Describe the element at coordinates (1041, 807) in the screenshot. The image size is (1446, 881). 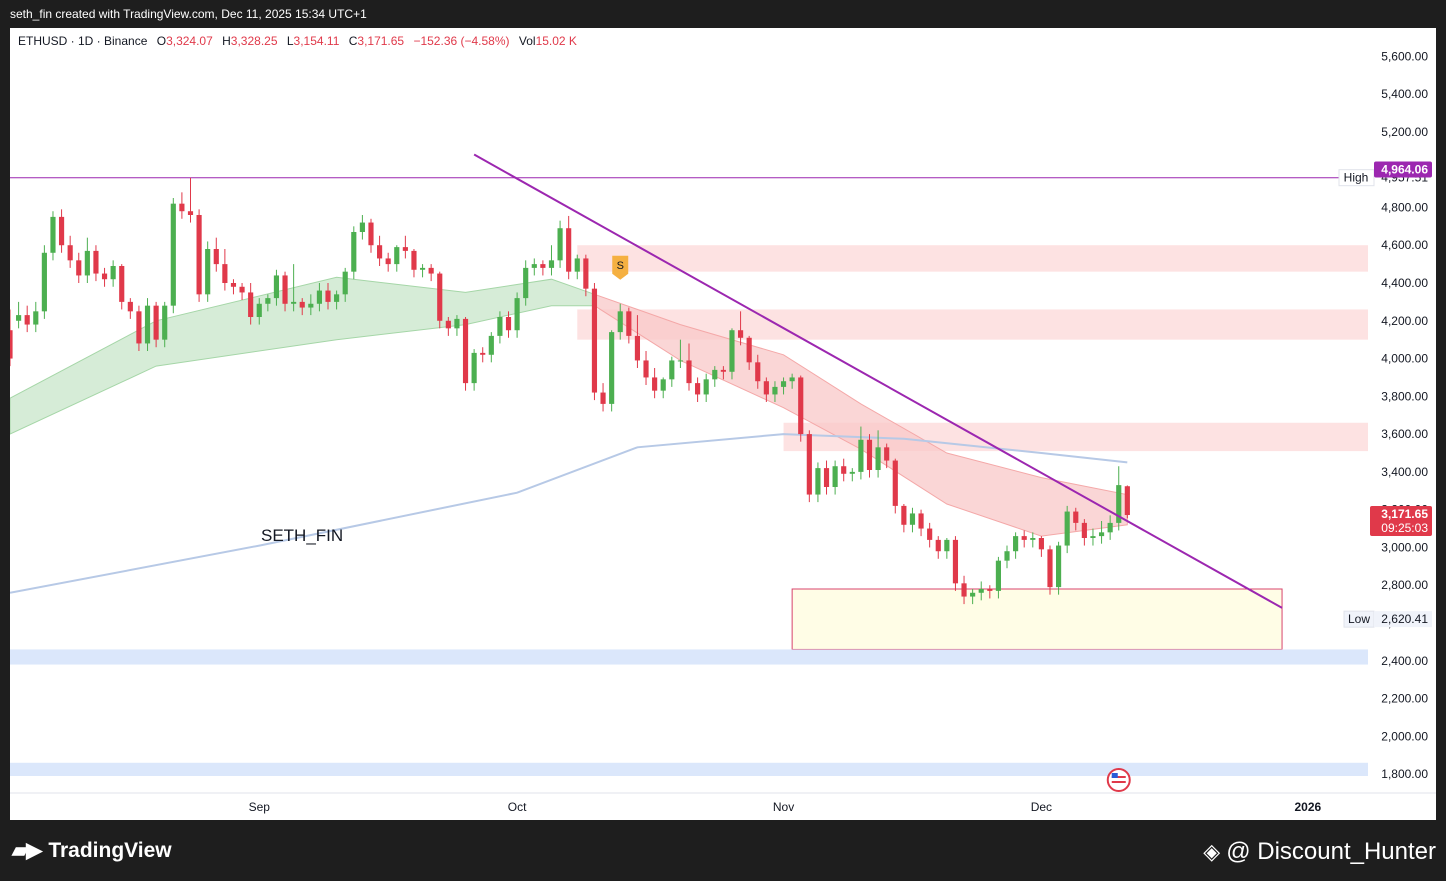
I see `time-tick-label: Dec` at that location.